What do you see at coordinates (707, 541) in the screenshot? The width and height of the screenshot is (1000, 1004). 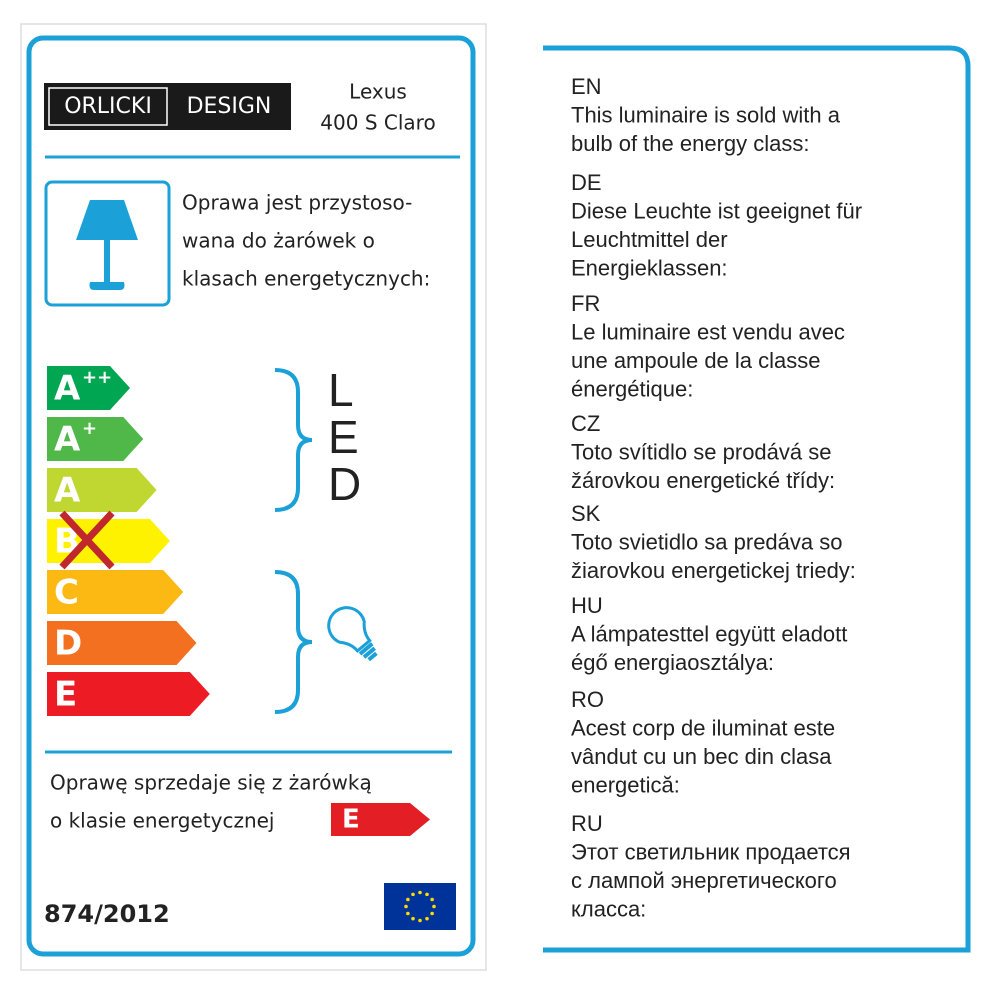 I see `language-text: Toto svietidlo sa predáva so` at bounding box center [707, 541].